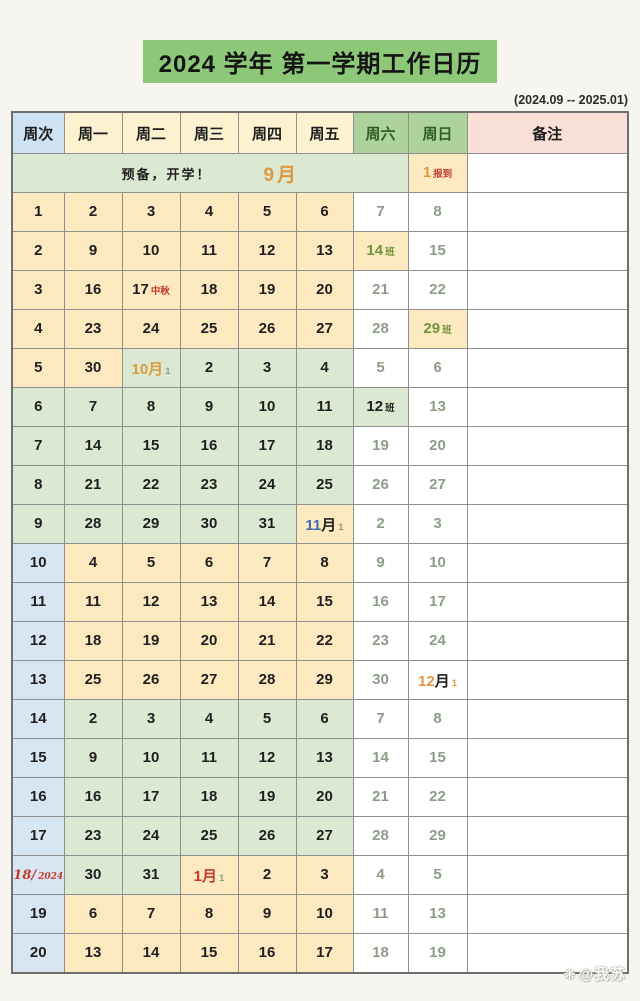 This screenshot has width=640, height=1001. I want to click on week-number-cell: 7, so click(38, 446).